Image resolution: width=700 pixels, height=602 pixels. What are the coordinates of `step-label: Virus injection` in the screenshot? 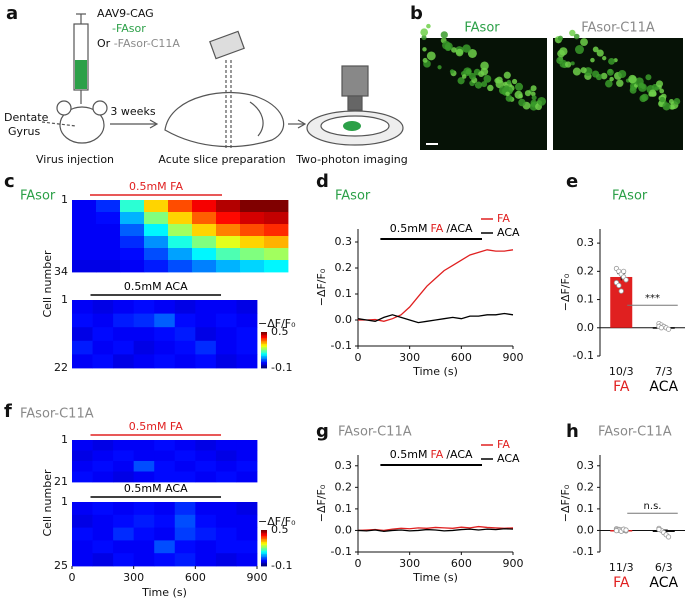 It's located at (75, 159).